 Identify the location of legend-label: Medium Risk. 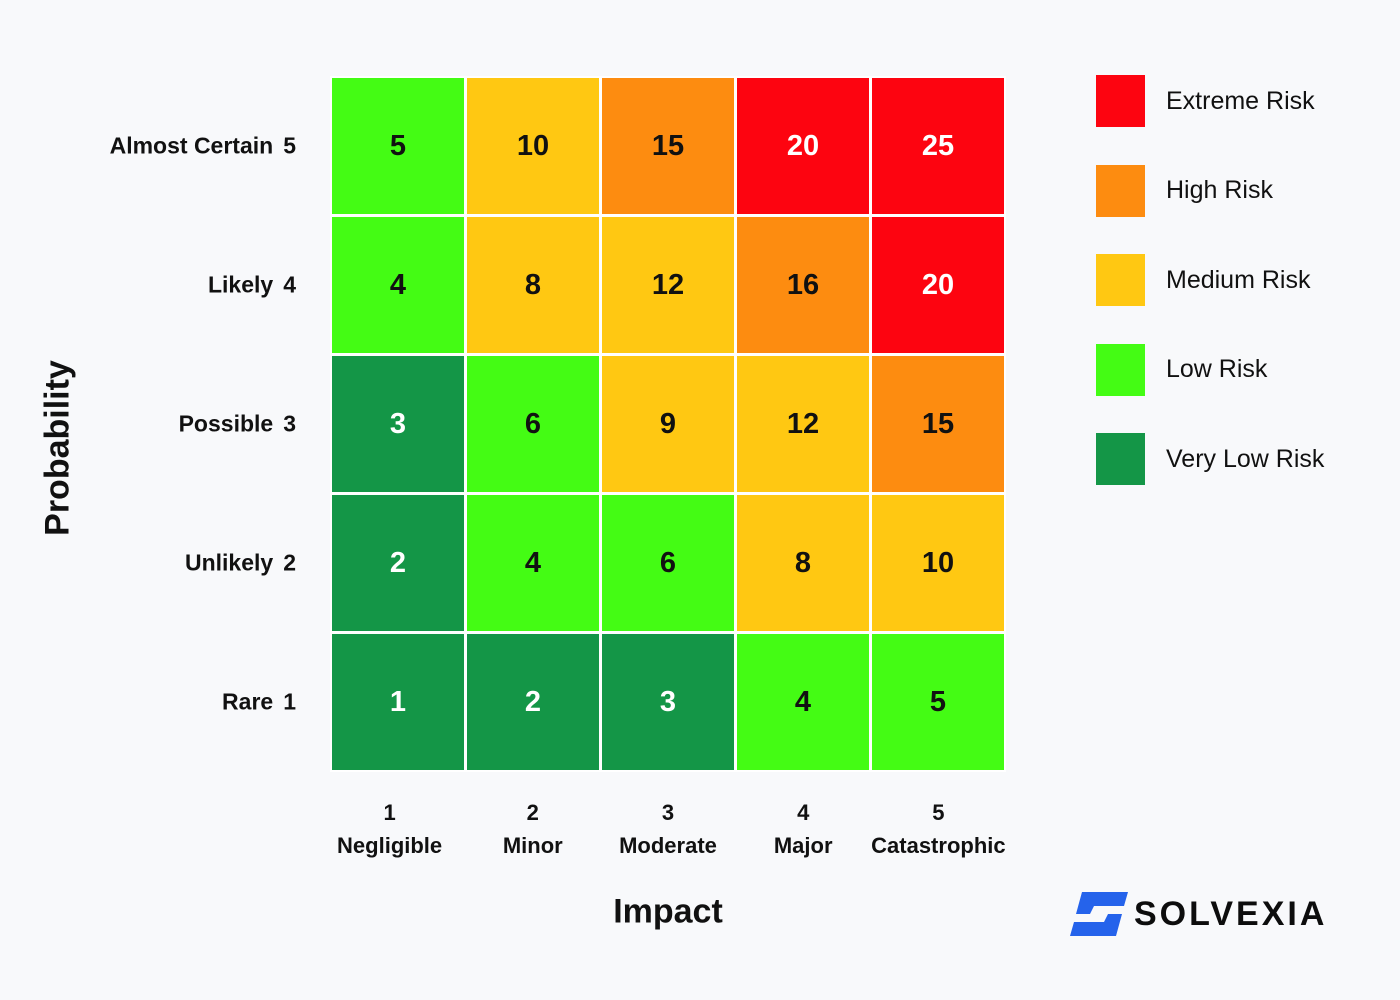
(1238, 279).